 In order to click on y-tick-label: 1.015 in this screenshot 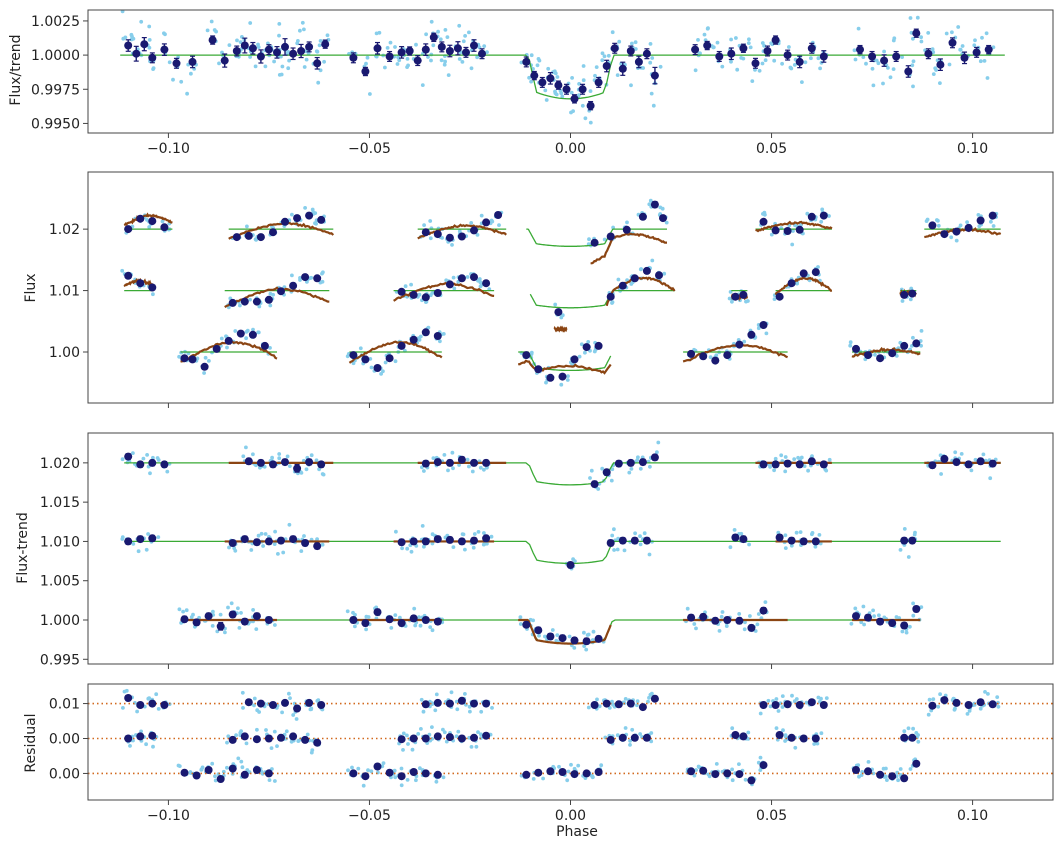, I will do `click(60, 503)`.